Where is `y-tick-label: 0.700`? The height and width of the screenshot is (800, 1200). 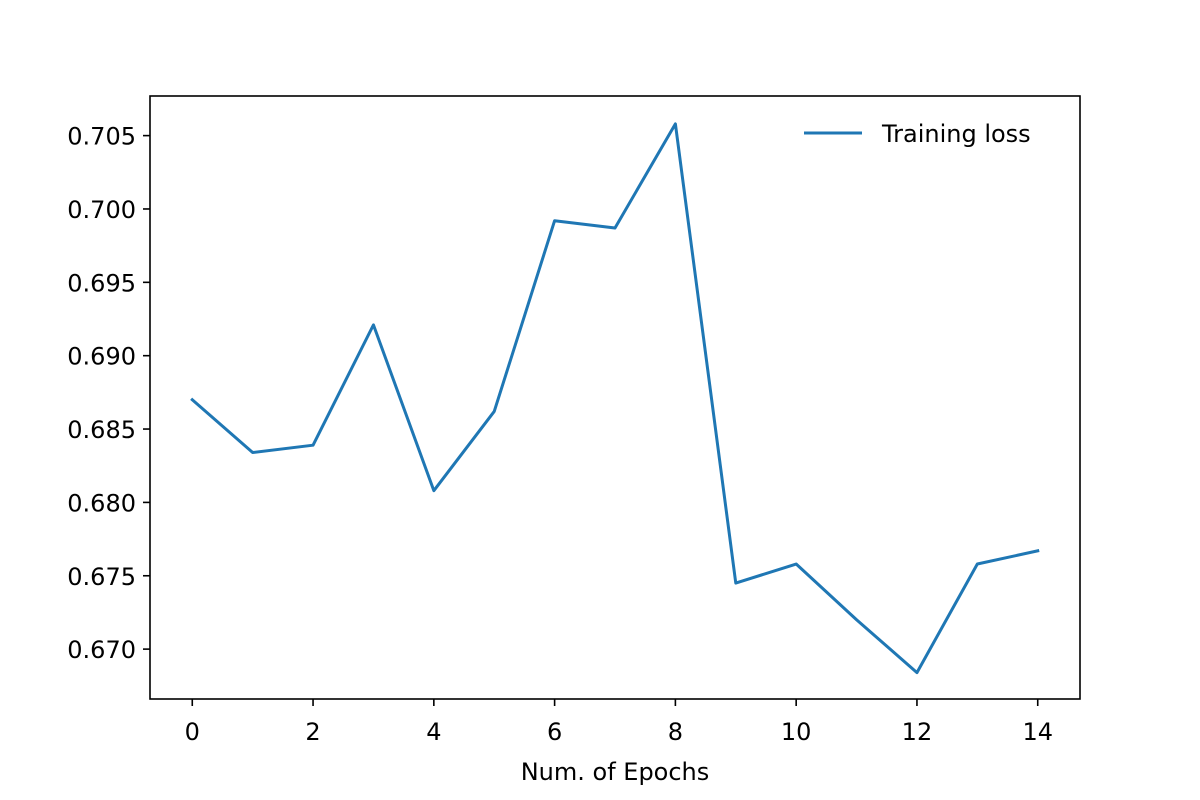 y-tick-label: 0.700 is located at coordinates (101, 210).